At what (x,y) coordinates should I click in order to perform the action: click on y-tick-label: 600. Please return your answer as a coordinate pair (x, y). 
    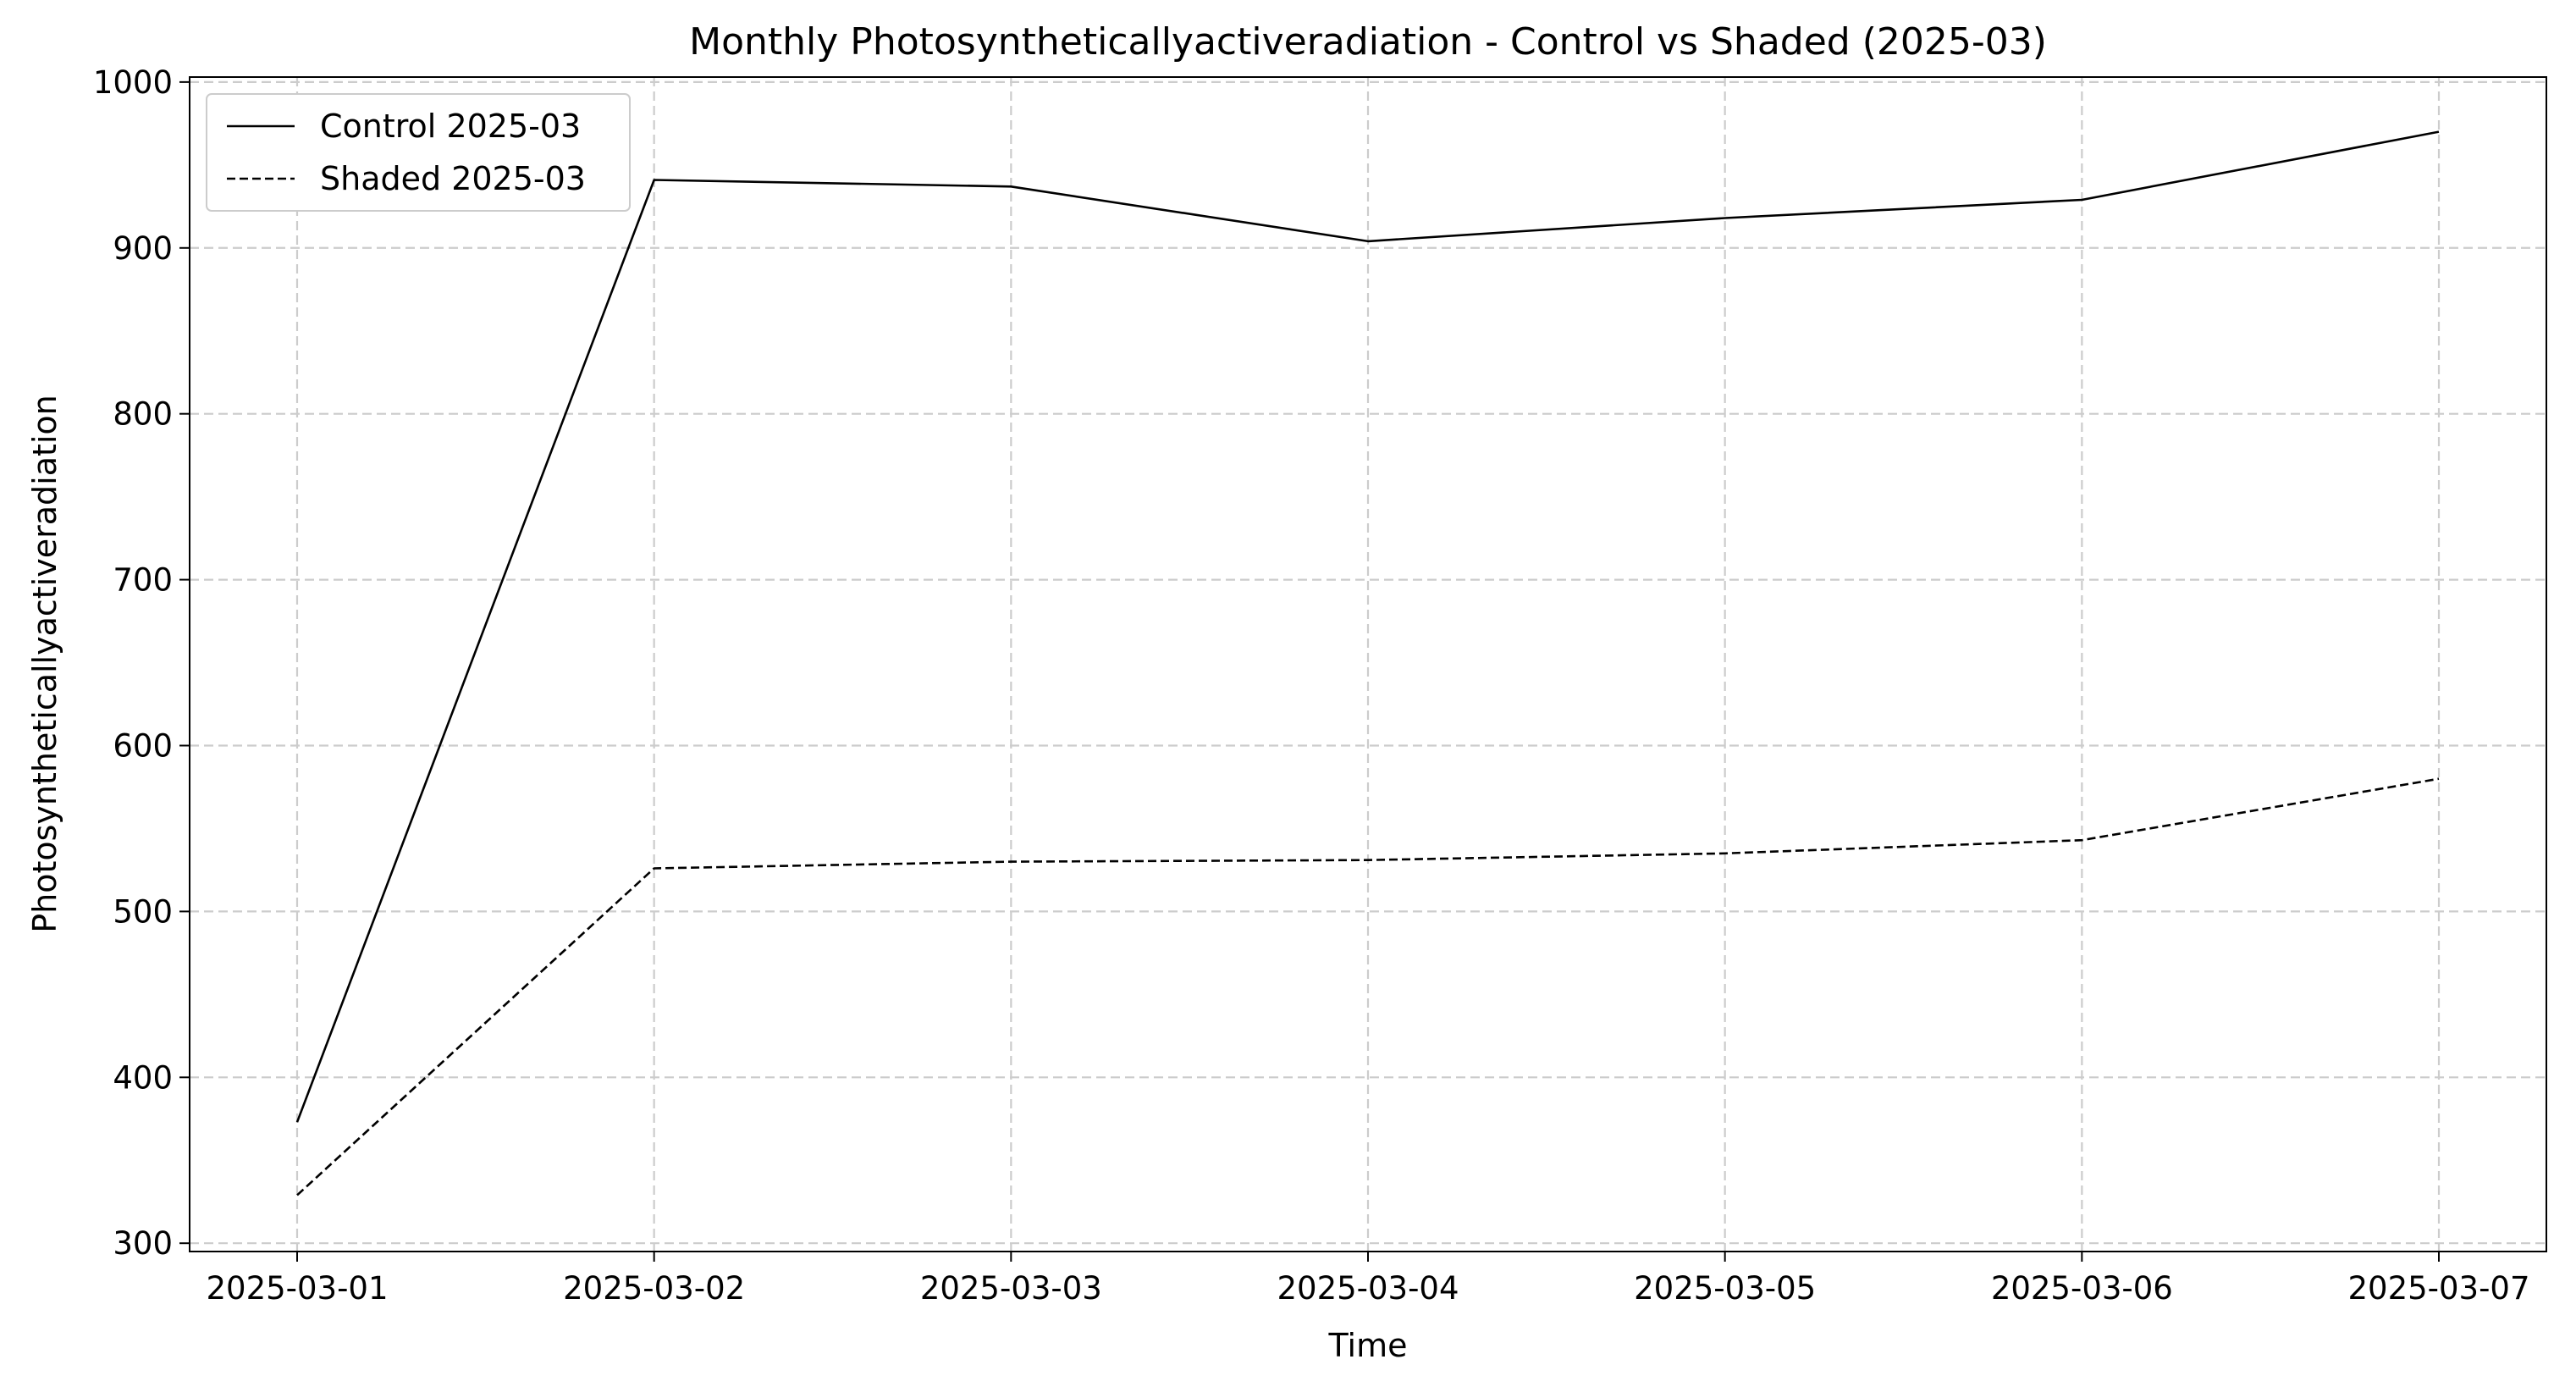
    Looking at the image, I should click on (143, 745).